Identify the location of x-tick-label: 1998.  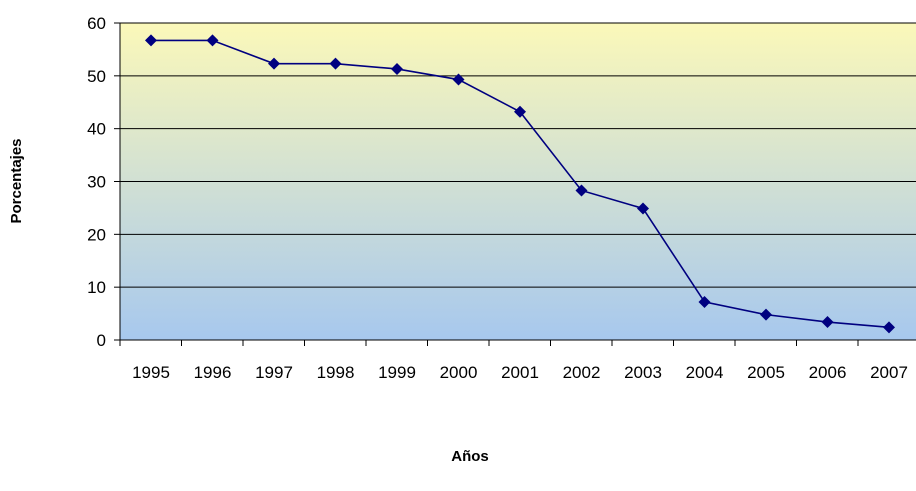
(336, 372).